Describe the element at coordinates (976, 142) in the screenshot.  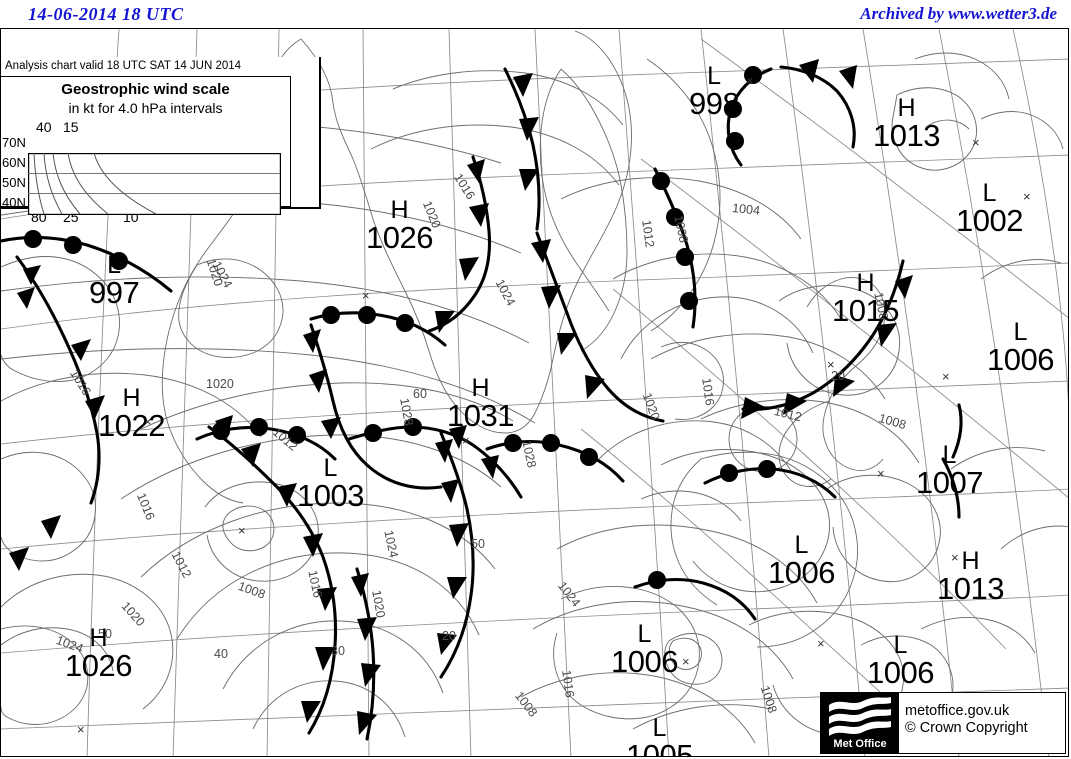
I see `centre-marker-icon-2: ×` at that location.